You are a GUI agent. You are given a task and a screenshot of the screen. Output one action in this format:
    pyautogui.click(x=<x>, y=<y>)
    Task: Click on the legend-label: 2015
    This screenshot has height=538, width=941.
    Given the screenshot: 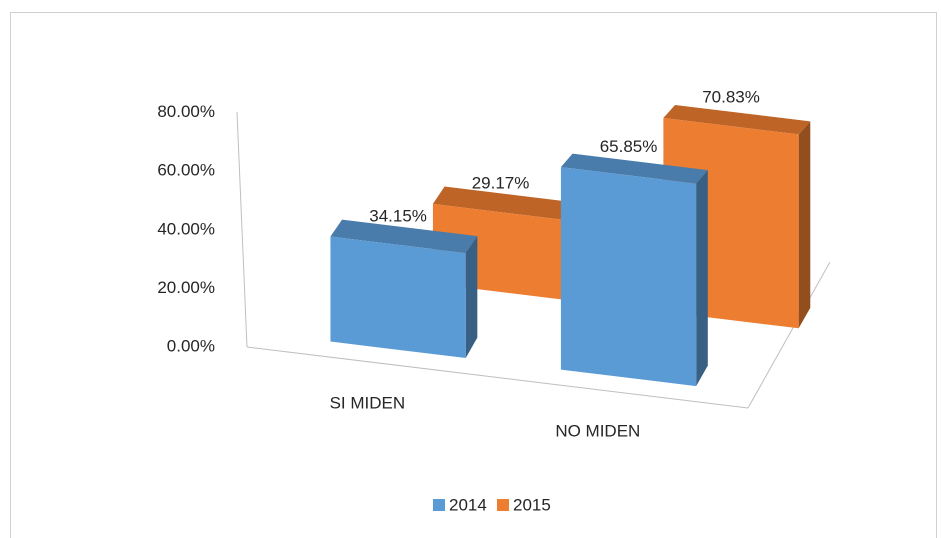 What is the action you would take?
    pyautogui.click(x=532, y=504)
    